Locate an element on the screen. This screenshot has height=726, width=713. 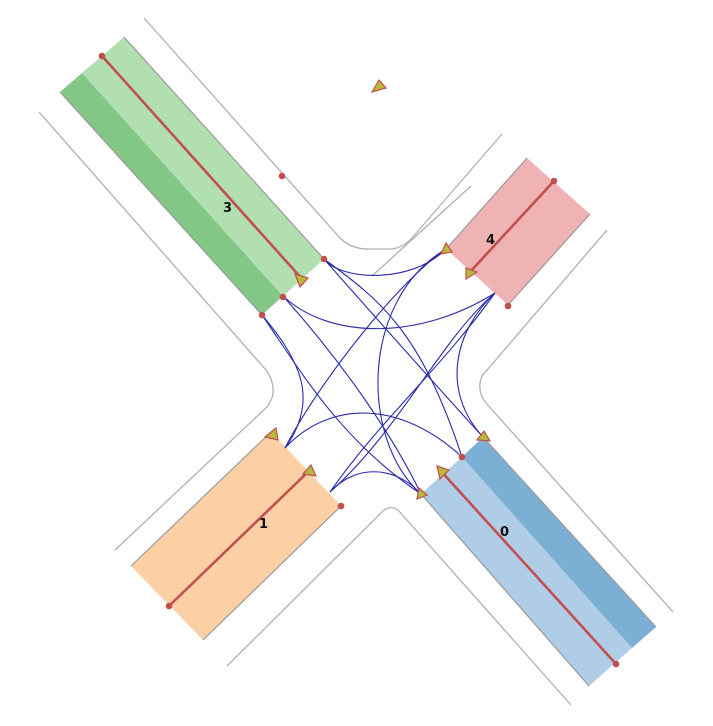
road-0-border-right is located at coordinates (569, 532).